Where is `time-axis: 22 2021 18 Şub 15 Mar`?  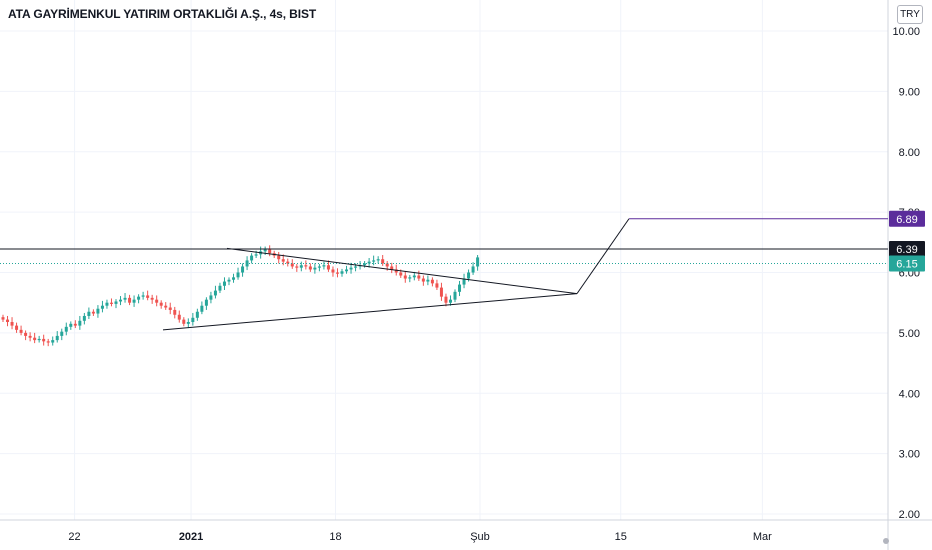
time-axis: 22 2021 18 Şub 15 Mar is located at coordinates (420, 537).